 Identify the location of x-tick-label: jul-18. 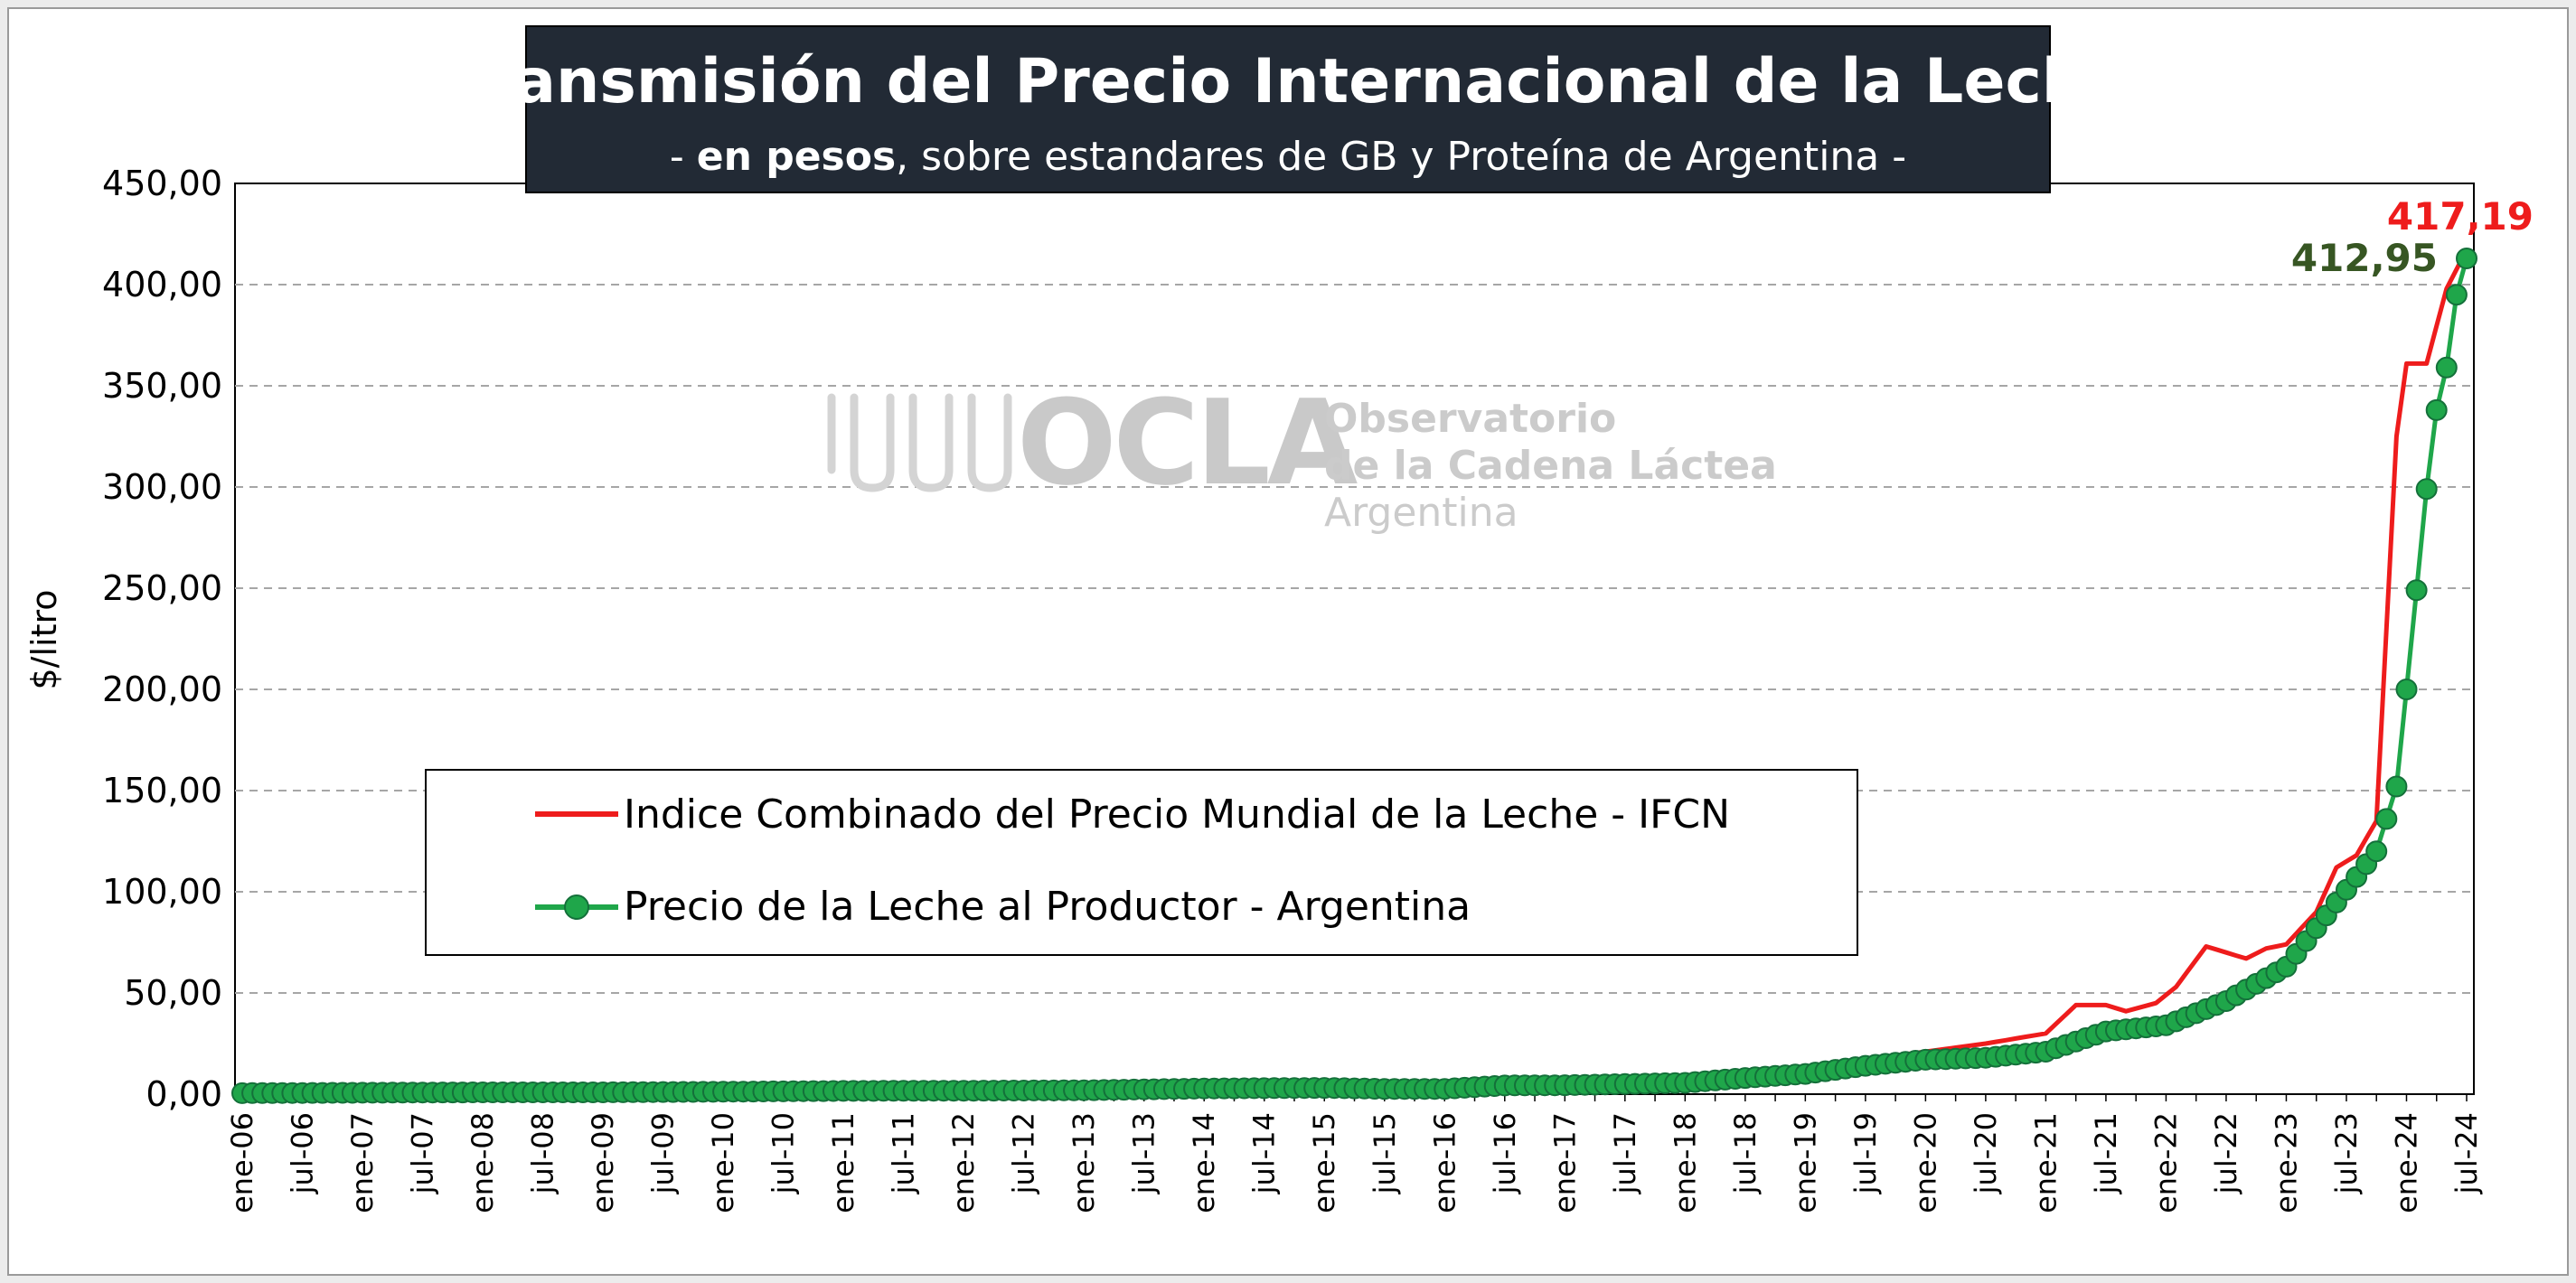
(1746, 1153).